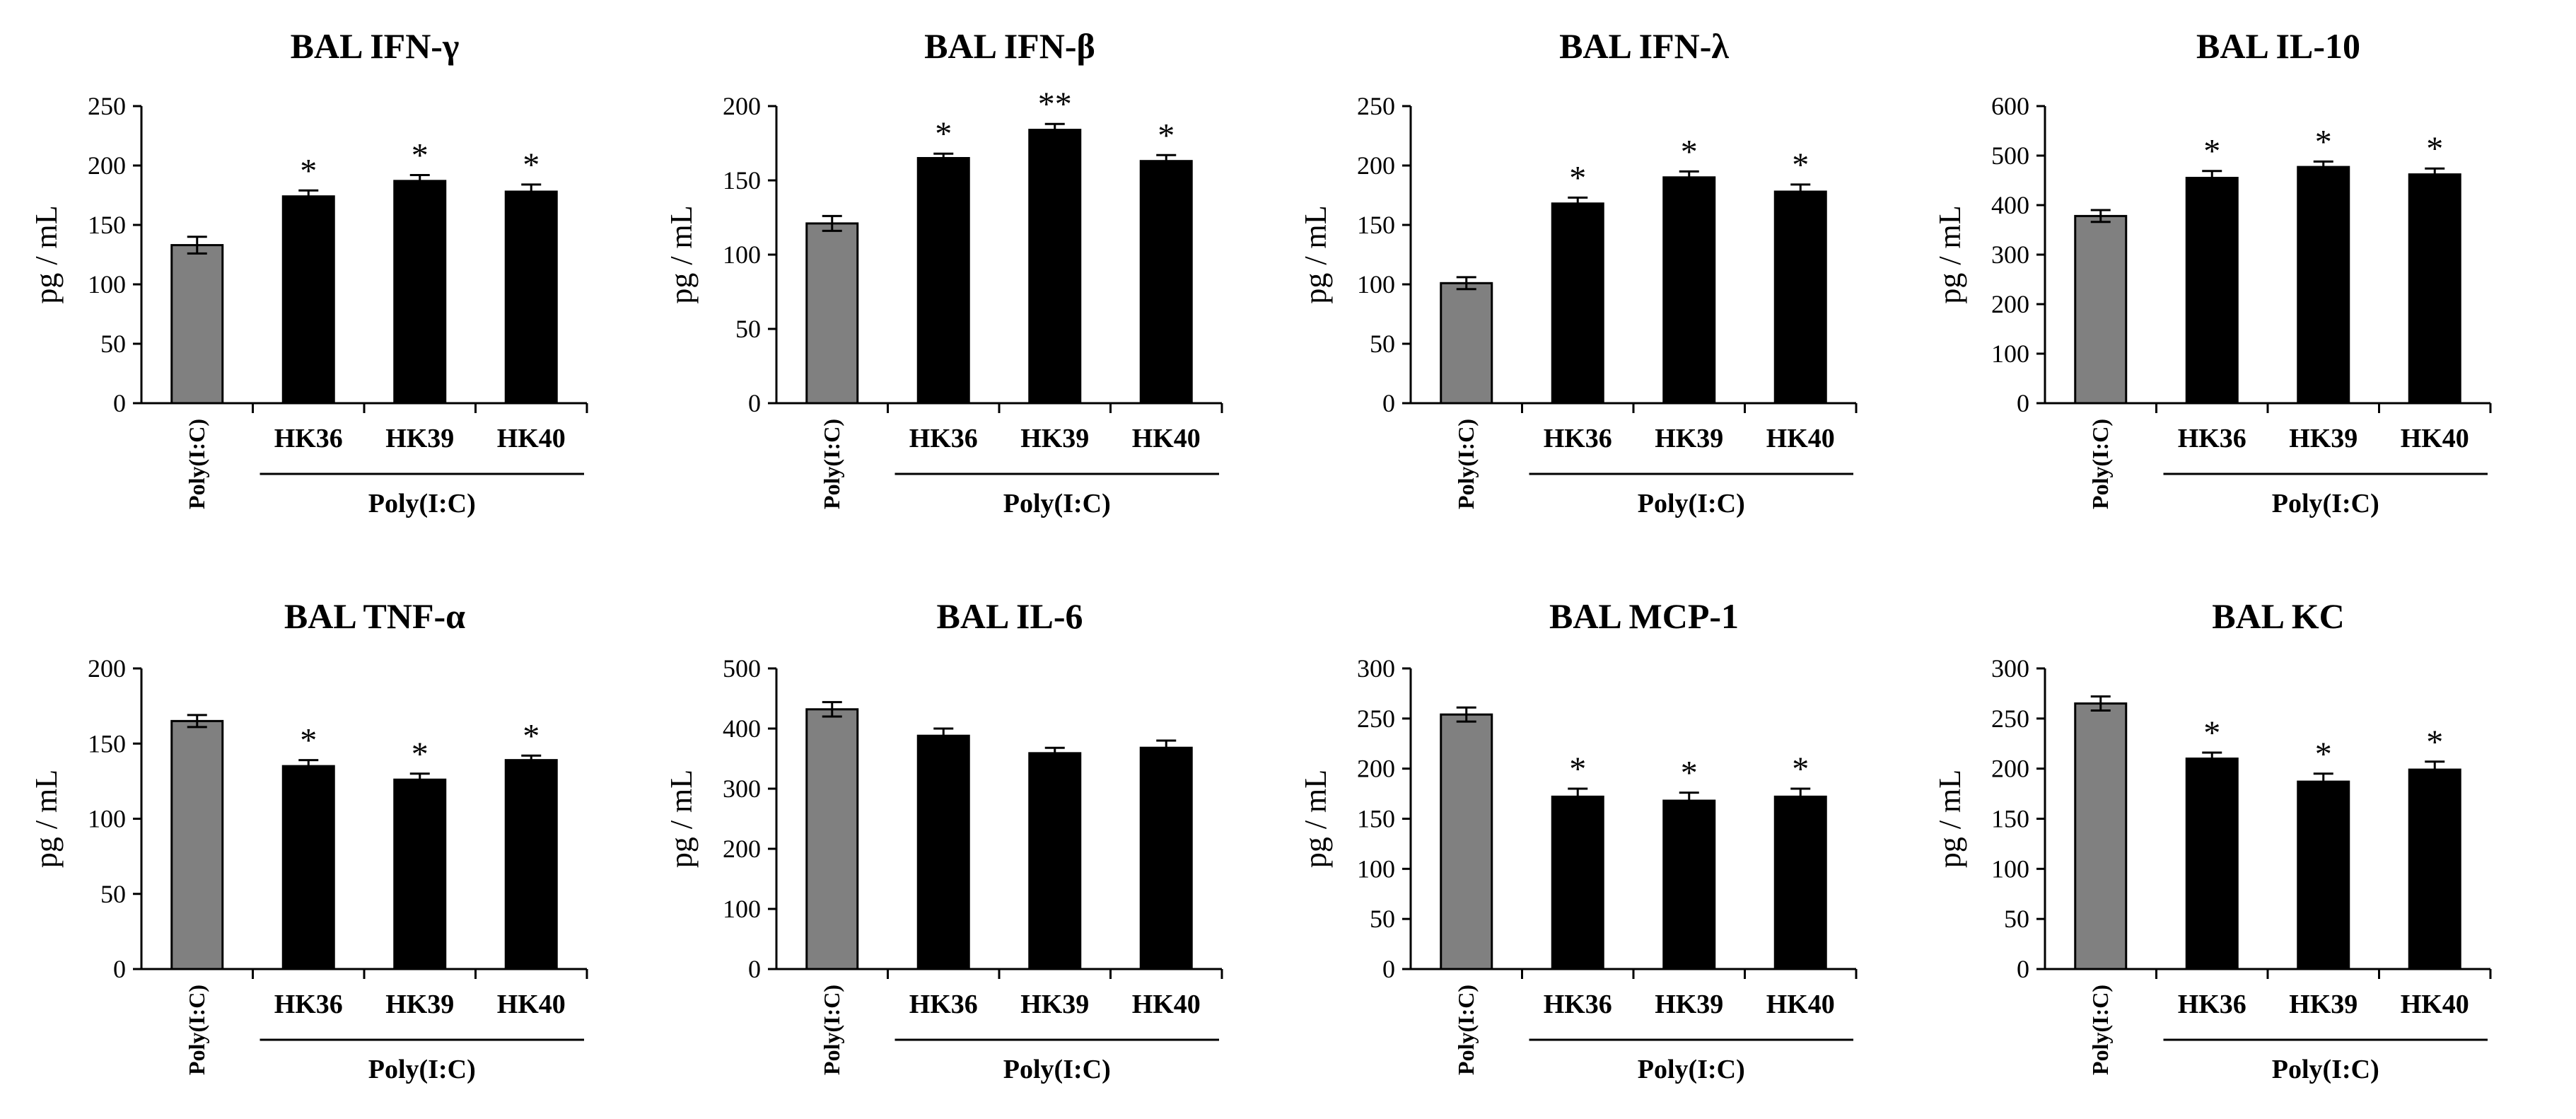  I want to click on significance-marker: **, so click(1055, 105).